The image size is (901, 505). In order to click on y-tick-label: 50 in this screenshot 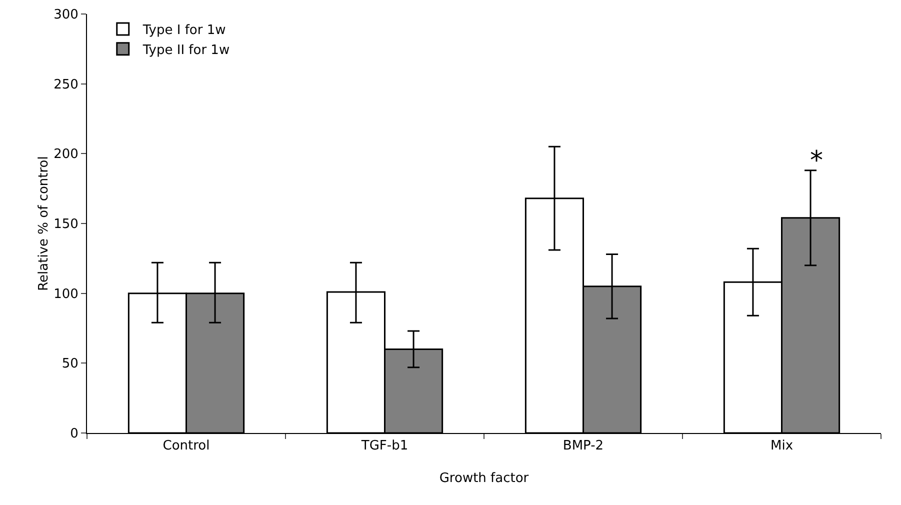, I will do `click(70, 364)`.